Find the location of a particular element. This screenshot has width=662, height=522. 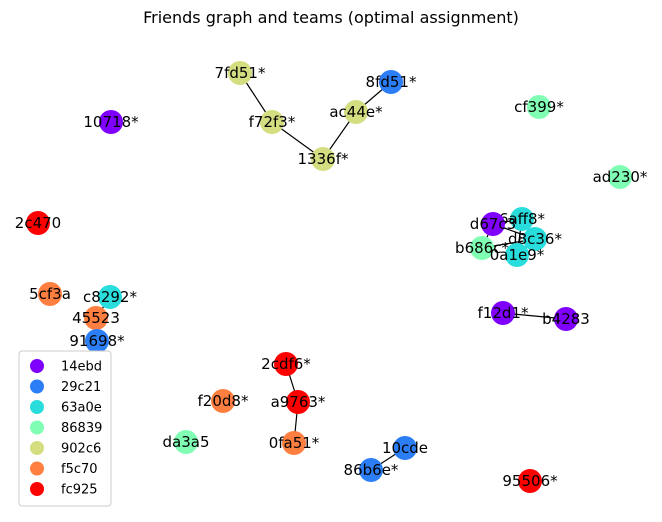

node-label-f72f3: f72f3* is located at coordinates (272, 122).